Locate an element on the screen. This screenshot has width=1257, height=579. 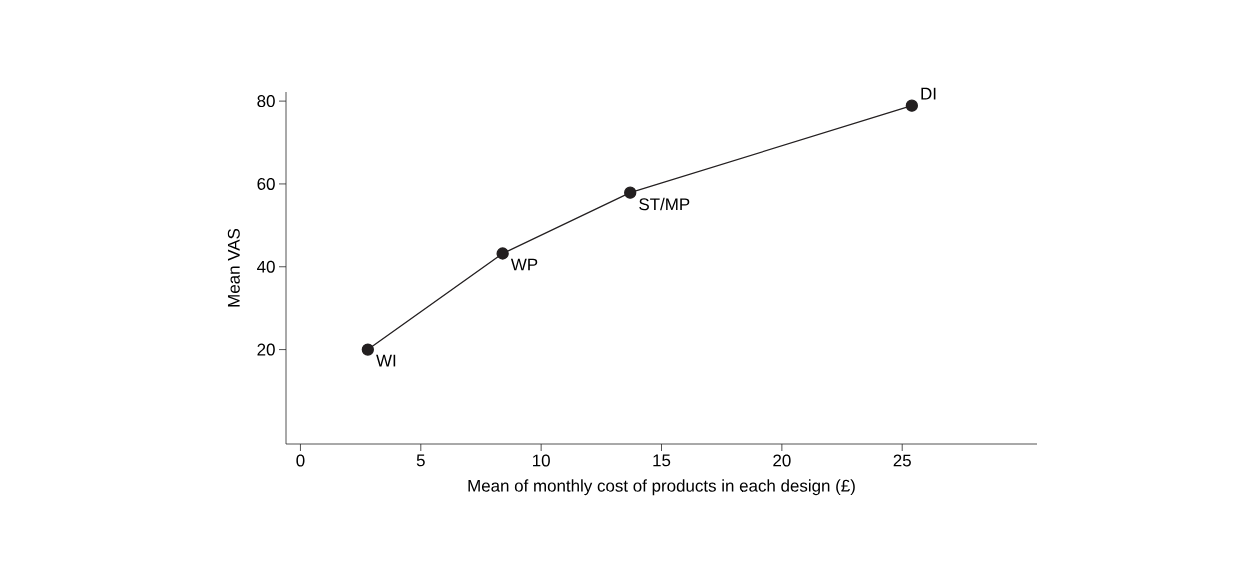
x-axis-title: Mean of monthly cost of products in each design (£) is located at coordinates (661, 487).